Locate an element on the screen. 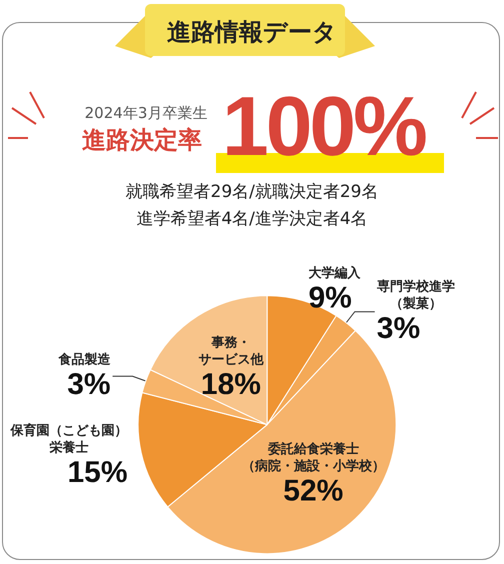 This screenshot has width=504, height=564. slice-label: 事務・サービス他 is located at coordinates (231, 350).